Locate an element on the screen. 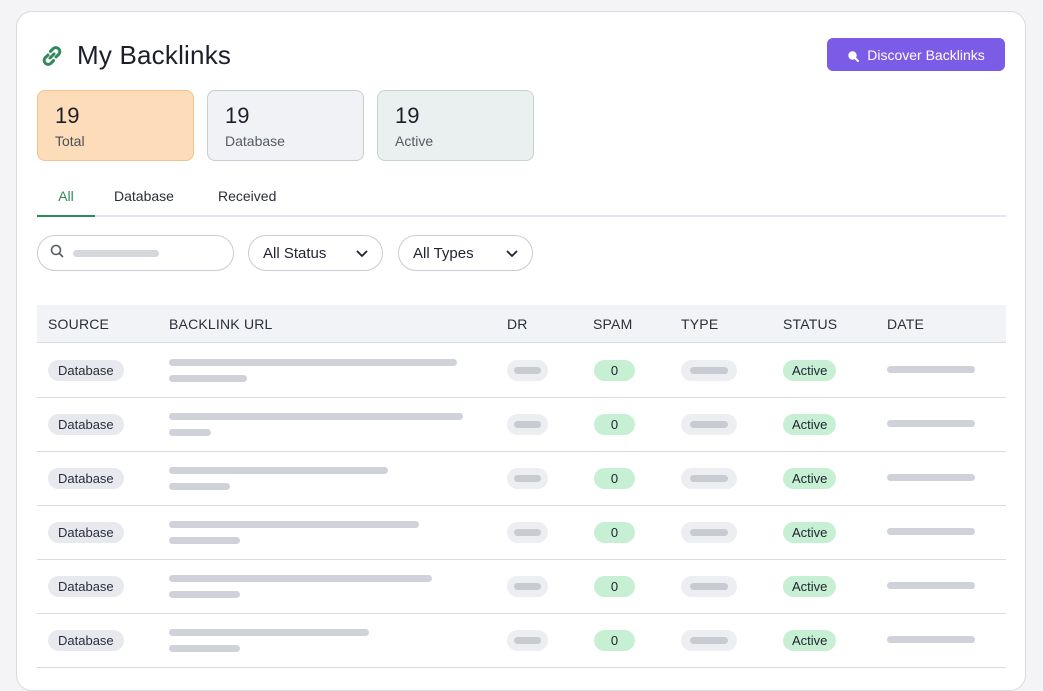 The image size is (1043, 691). column-header-dr: DR is located at coordinates (517, 324).